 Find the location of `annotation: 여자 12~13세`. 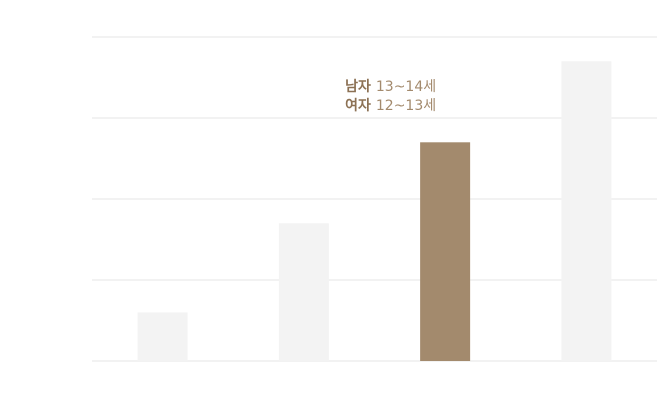

annotation: 여자 12~13세 is located at coordinates (390, 105).